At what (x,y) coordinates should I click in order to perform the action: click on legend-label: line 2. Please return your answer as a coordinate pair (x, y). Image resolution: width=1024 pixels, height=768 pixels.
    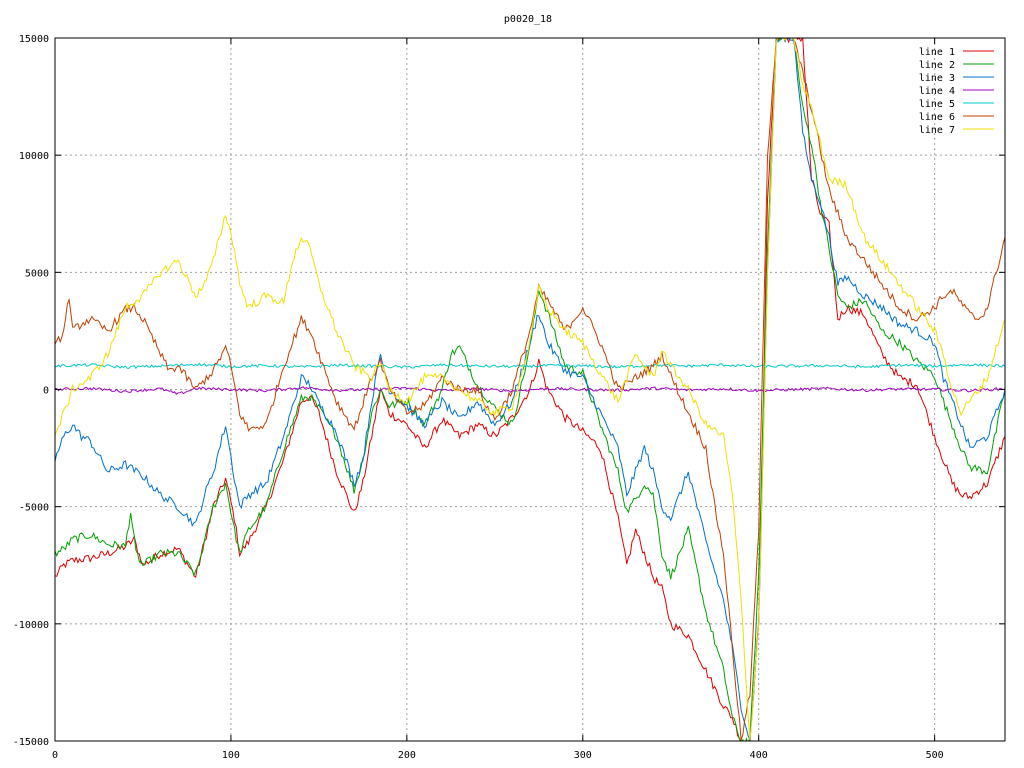
    Looking at the image, I should click on (937, 65).